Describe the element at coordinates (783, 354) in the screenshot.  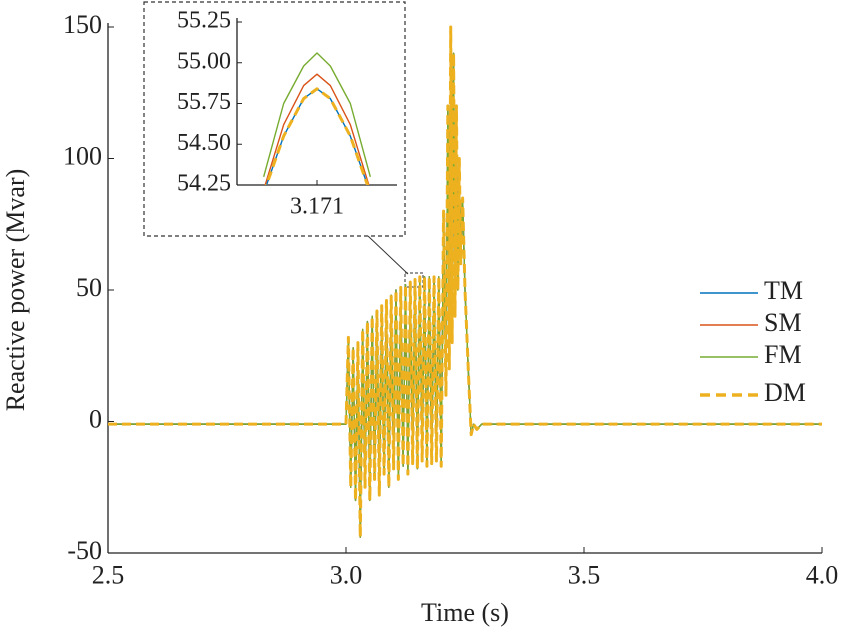
I see `legend-label: FM` at that location.